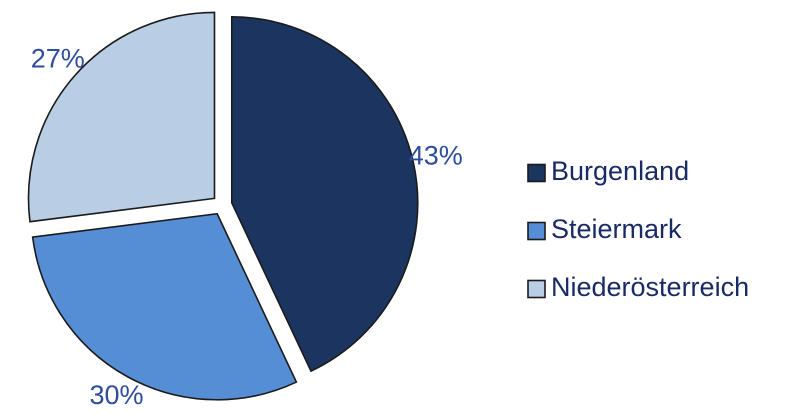 This screenshot has width=794, height=414. I want to click on percent-label-niederosterreich: 27%, so click(58, 58).